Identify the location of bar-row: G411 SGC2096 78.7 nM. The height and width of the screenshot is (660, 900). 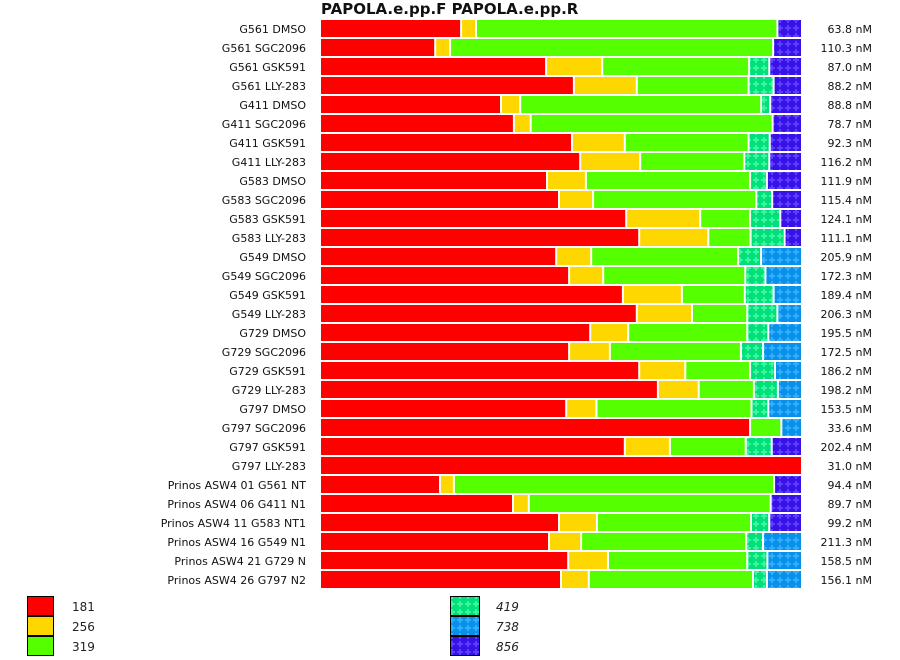
(547, 123).